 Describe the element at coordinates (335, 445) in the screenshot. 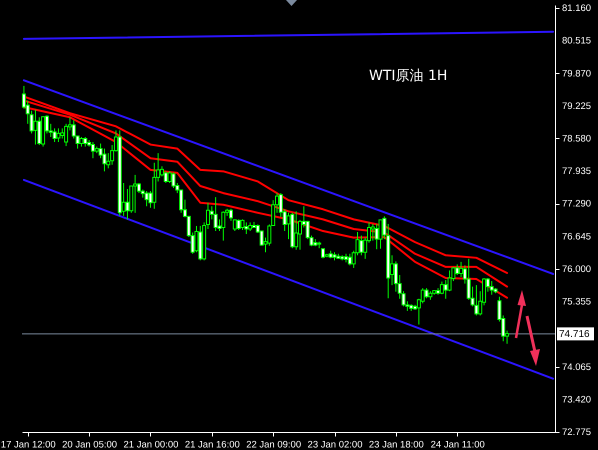

I see `x-tick-label: 23 Jan 02:00` at that location.